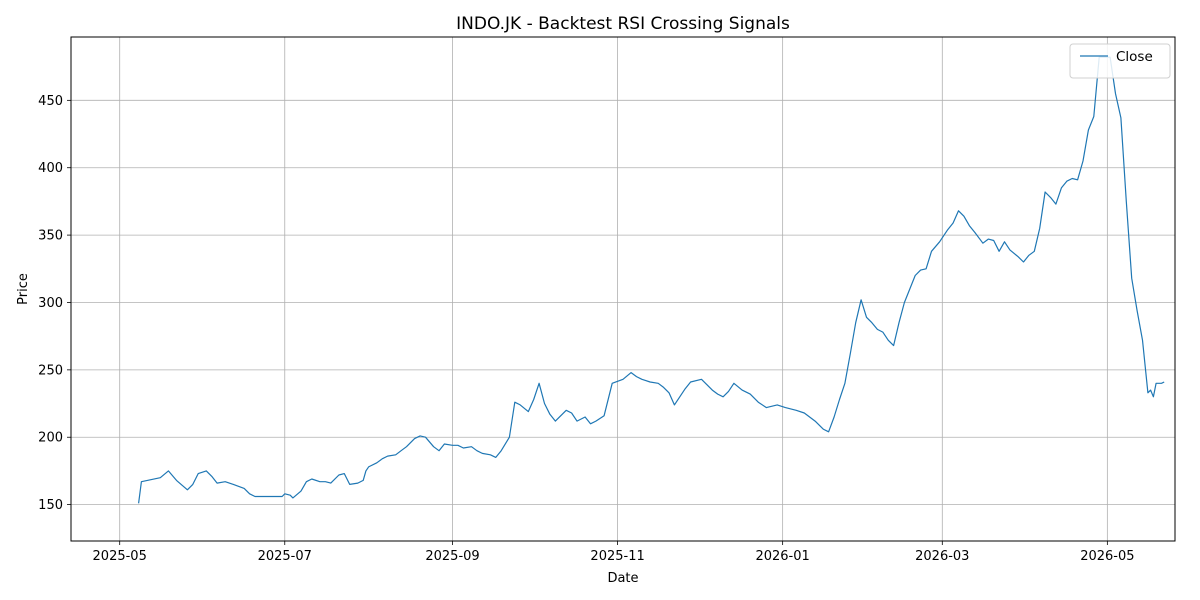 The image size is (1200, 600). Describe the element at coordinates (622, 578) in the screenshot. I see `x-axis-label: Date` at that location.